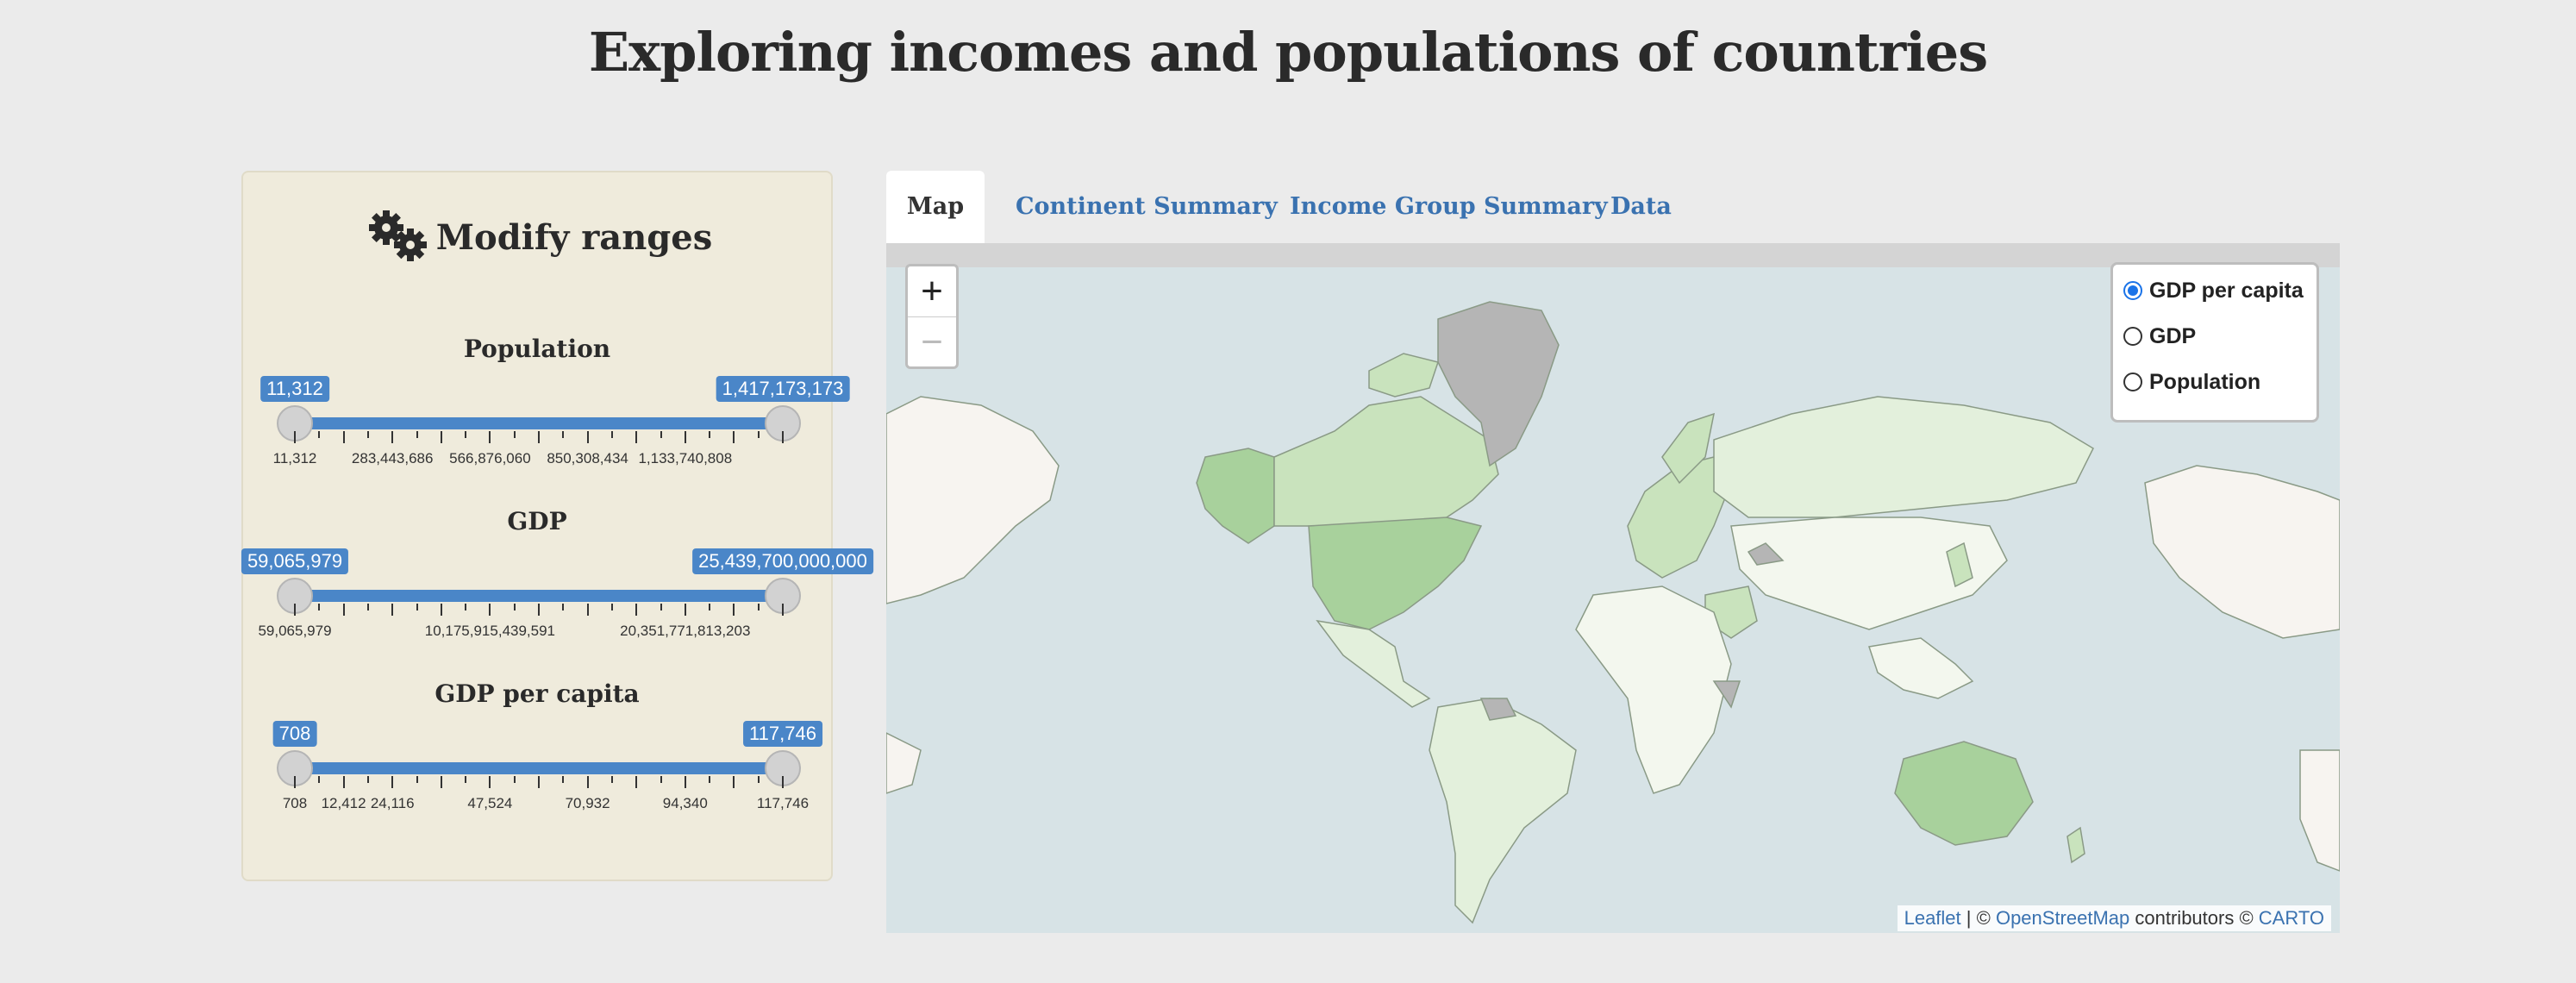 The image size is (2576, 983). I want to click on layer-option-gdp-per-capita: GDP per capita, so click(2213, 291).